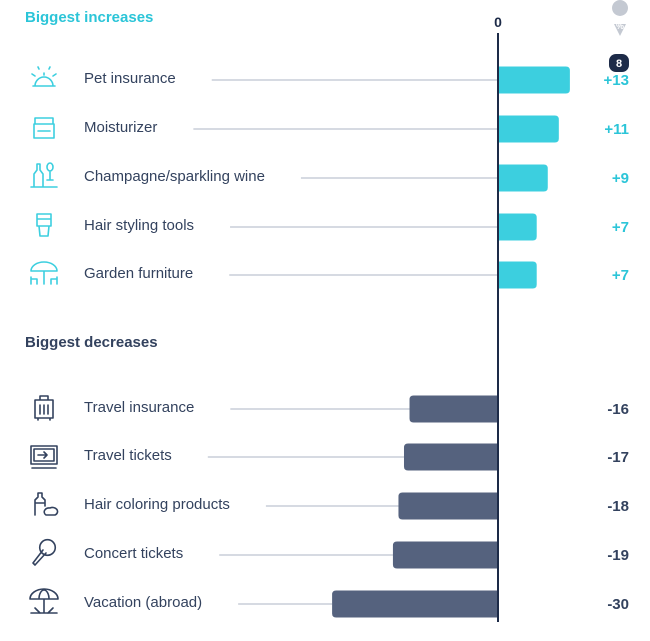 The height and width of the screenshot is (641, 650). Describe the element at coordinates (143, 602) in the screenshot. I see `category-label: Vacation (abroad)` at that location.